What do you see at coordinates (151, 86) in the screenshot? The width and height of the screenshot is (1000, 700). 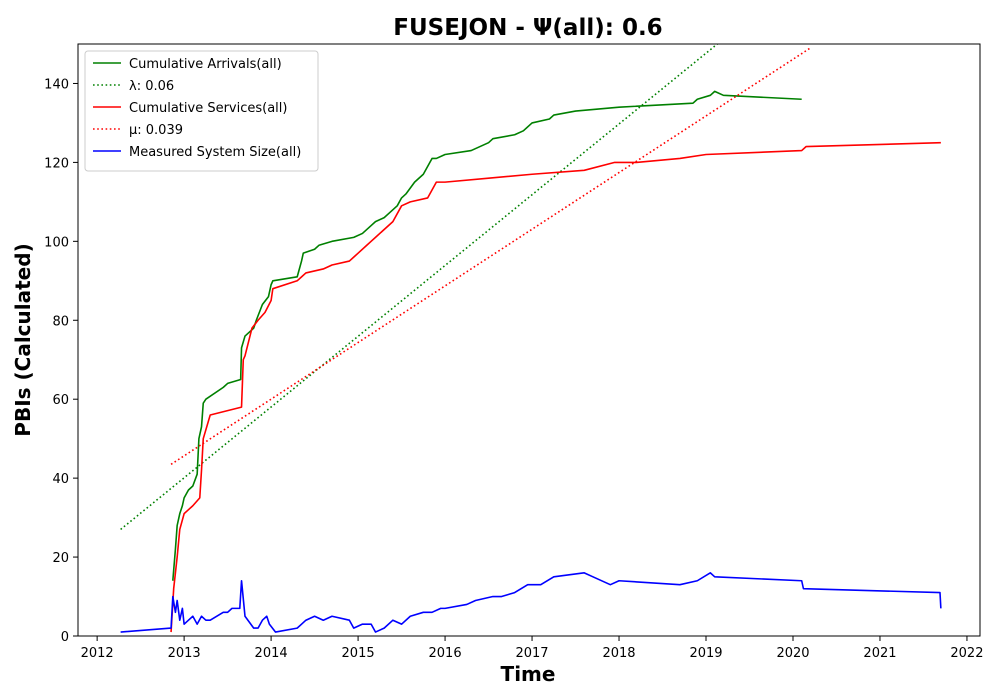 I see `legend-label-1: λ: 0.06` at bounding box center [151, 86].